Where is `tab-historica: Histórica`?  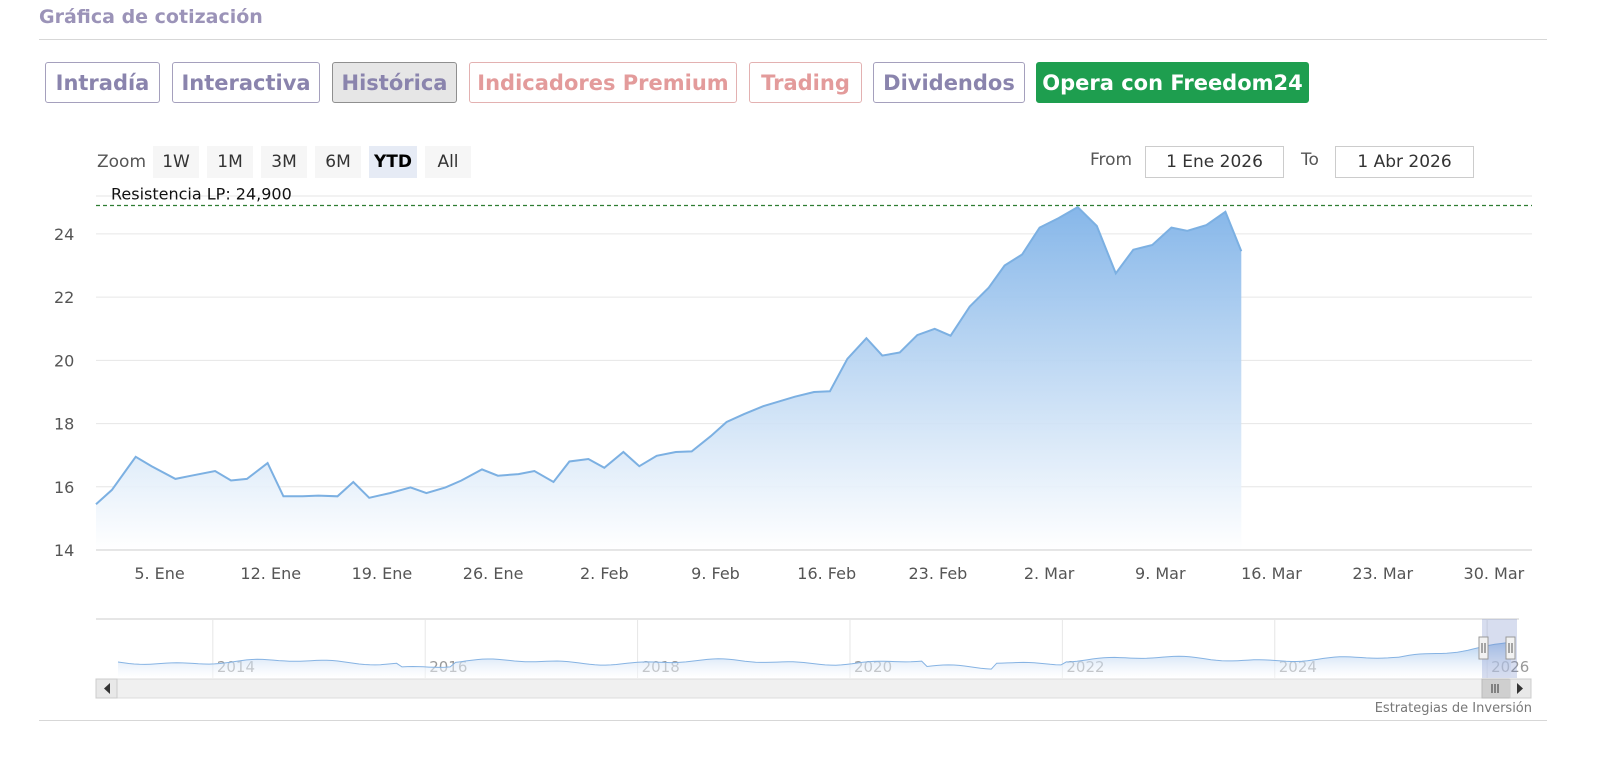 tab-historica: Histórica is located at coordinates (394, 82).